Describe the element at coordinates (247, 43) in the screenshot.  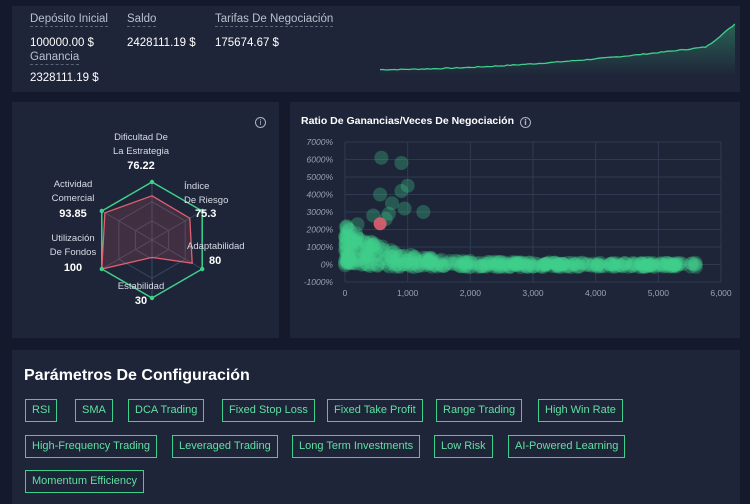
I see `fees-value: 175674.67 $` at that location.